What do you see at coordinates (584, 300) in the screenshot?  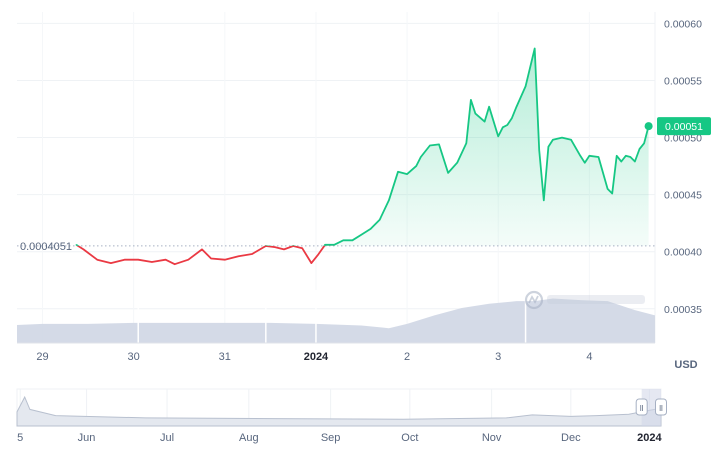 I see `watermark-logo` at bounding box center [584, 300].